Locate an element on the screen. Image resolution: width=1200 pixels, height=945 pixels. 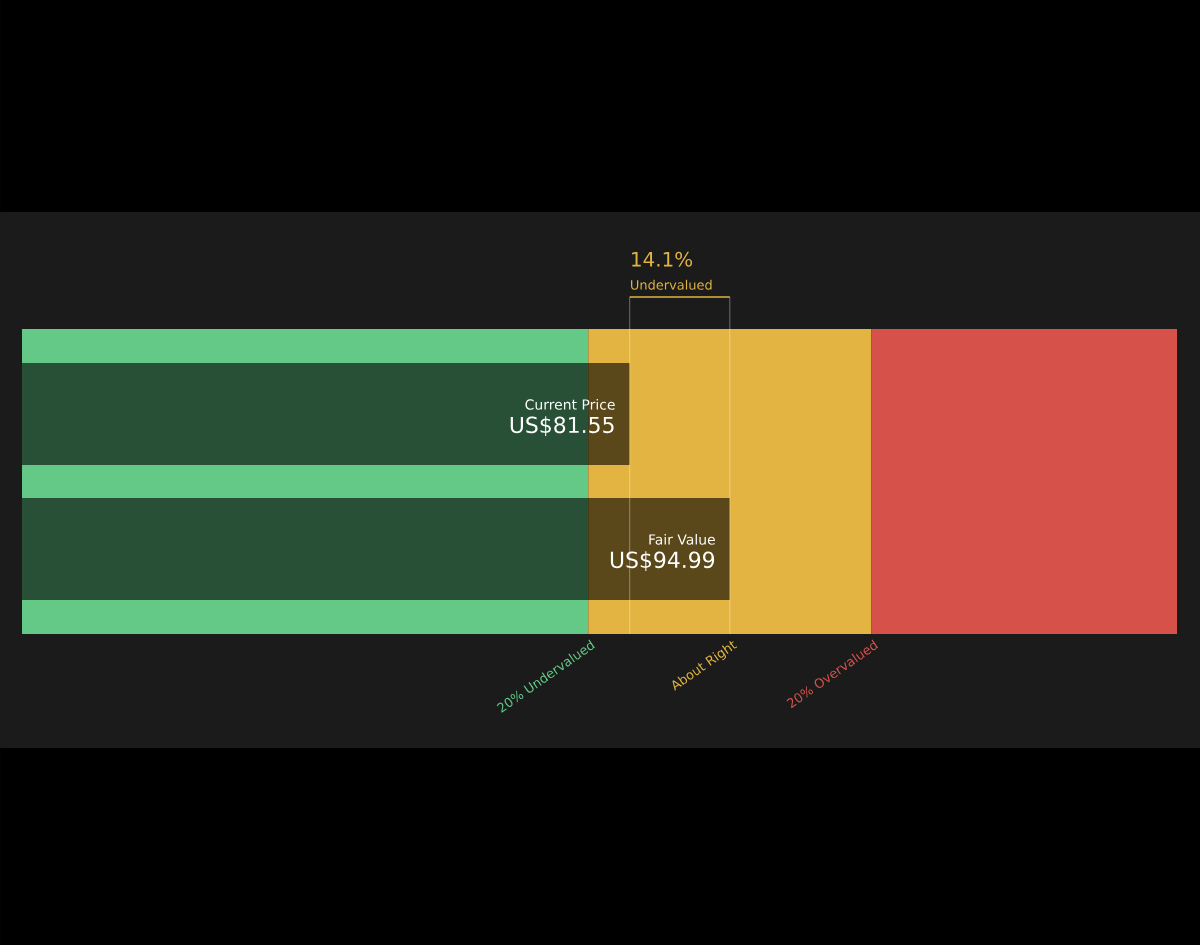
text: 14.1% is located at coordinates (662, 259).